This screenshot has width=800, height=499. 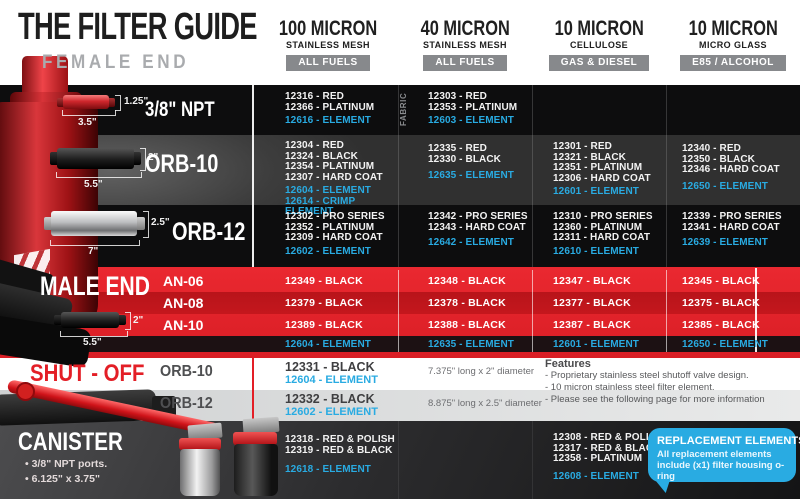 I want to click on part-number: 12307 - HARD COAT, so click(x=334, y=177).